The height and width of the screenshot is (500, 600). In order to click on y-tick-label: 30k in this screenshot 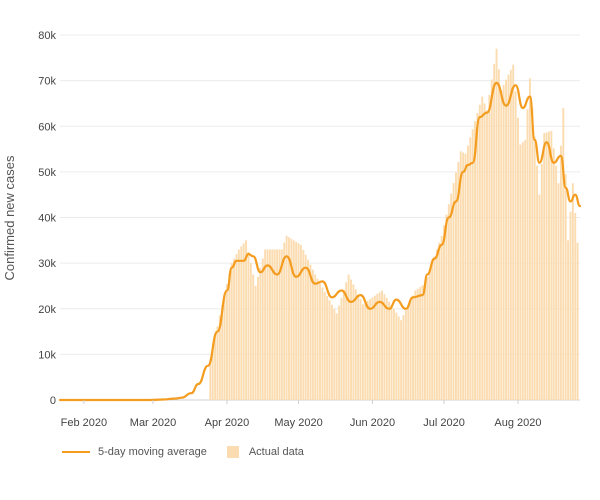, I will do `click(47, 264)`.